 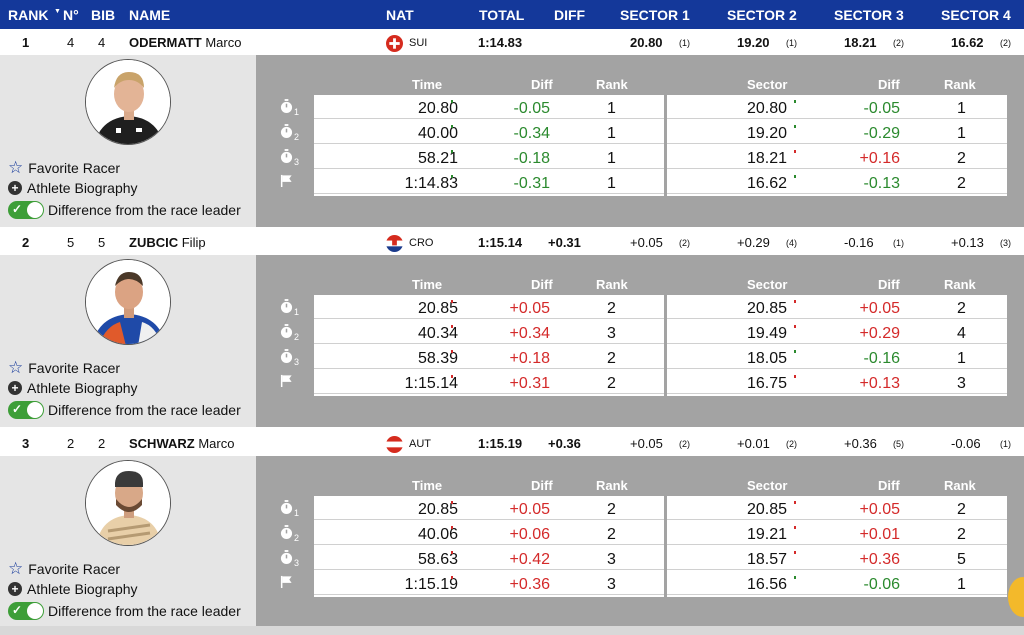 What do you see at coordinates (655, 15) in the screenshot?
I see `header-sector1: SECTOR 1` at bounding box center [655, 15].